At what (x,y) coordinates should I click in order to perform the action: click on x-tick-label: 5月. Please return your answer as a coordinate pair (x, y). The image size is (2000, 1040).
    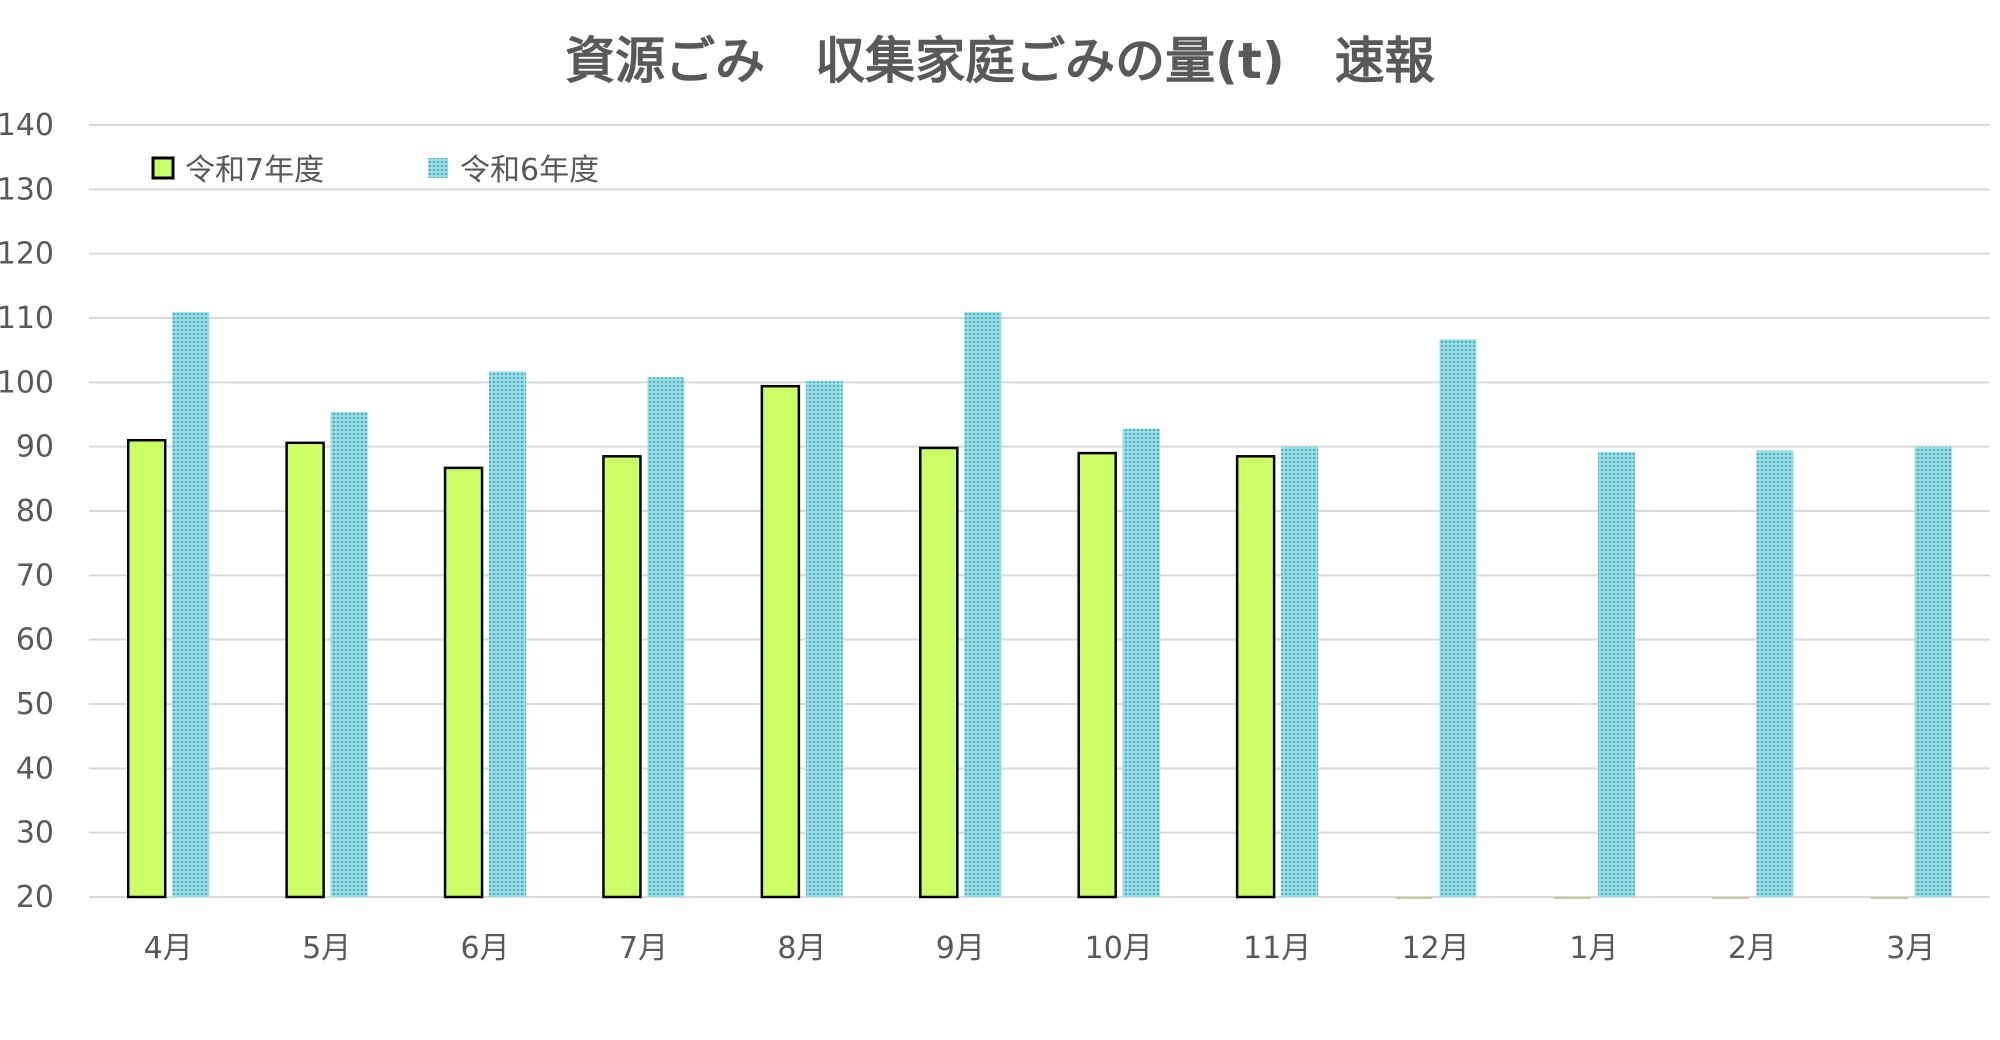
    Looking at the image, I should click on (326, 948).